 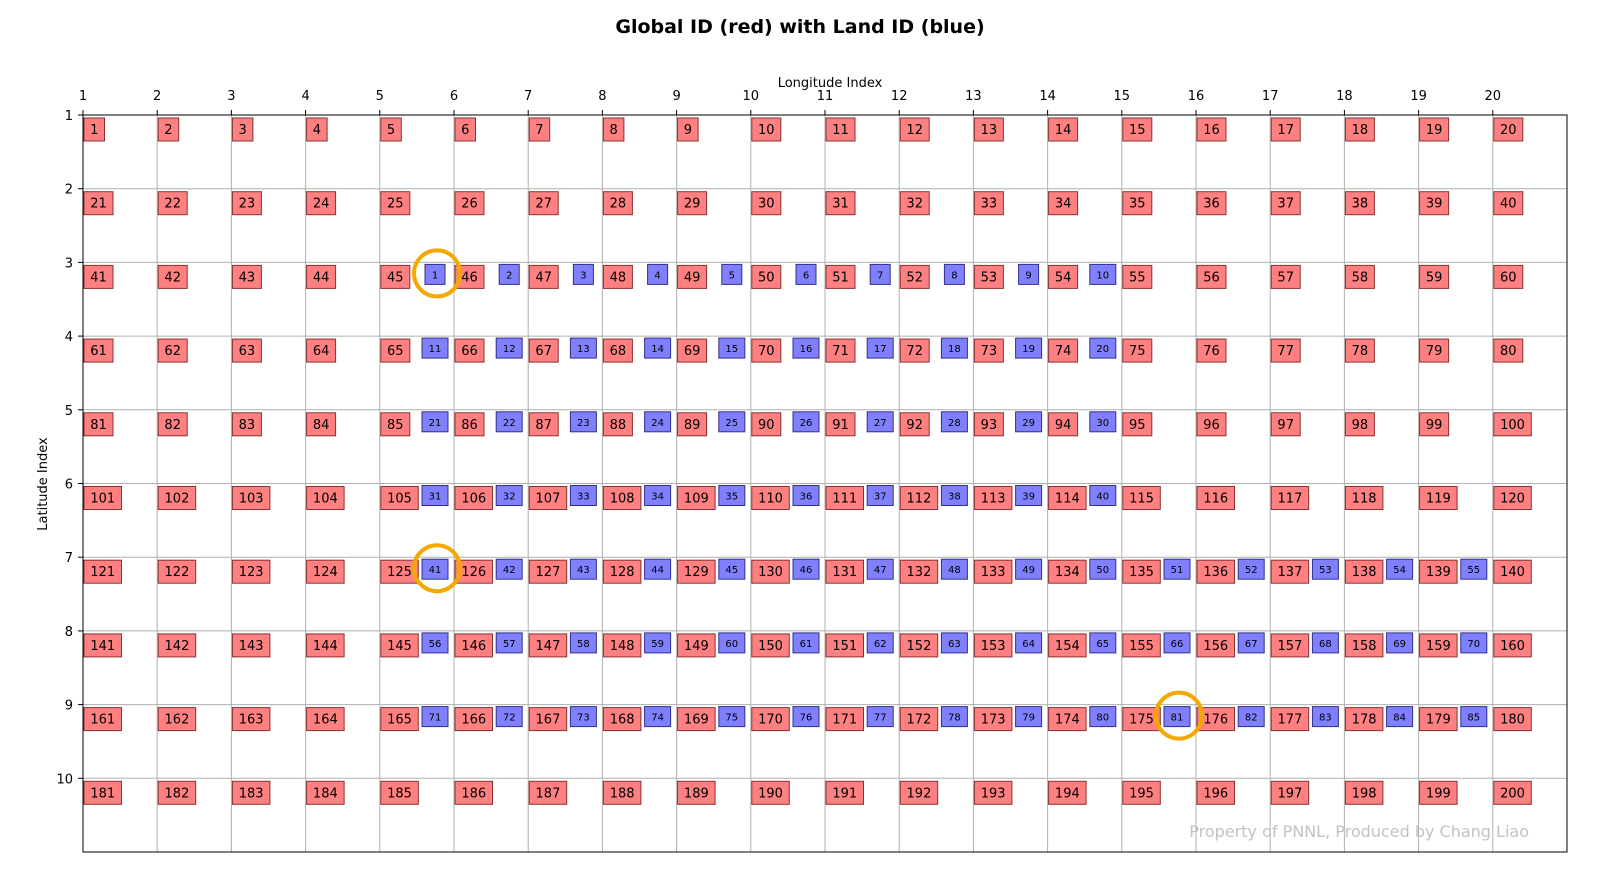 I want to click on land-id-label: 30, so click(x=1102, y=423).